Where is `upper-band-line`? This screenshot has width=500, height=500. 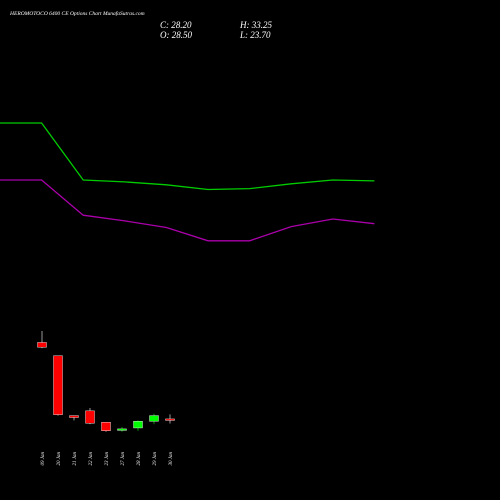 upper-band-line is located at coordinates (187, 156).